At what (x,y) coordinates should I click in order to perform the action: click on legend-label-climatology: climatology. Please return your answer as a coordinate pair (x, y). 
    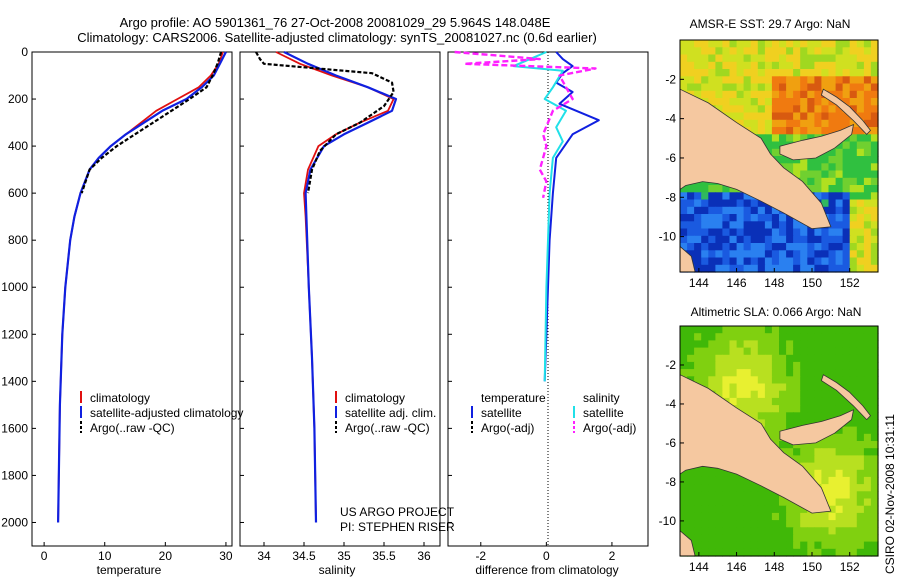
    Looking at the image, I should click on (120, 398).